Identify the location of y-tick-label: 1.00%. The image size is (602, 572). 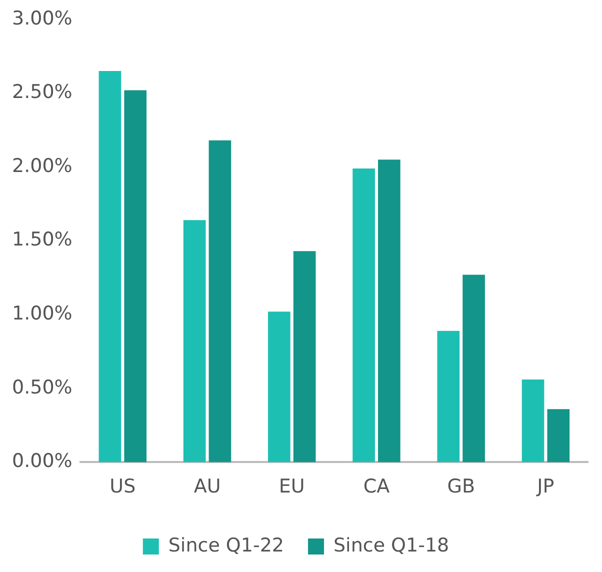
(42, 313).